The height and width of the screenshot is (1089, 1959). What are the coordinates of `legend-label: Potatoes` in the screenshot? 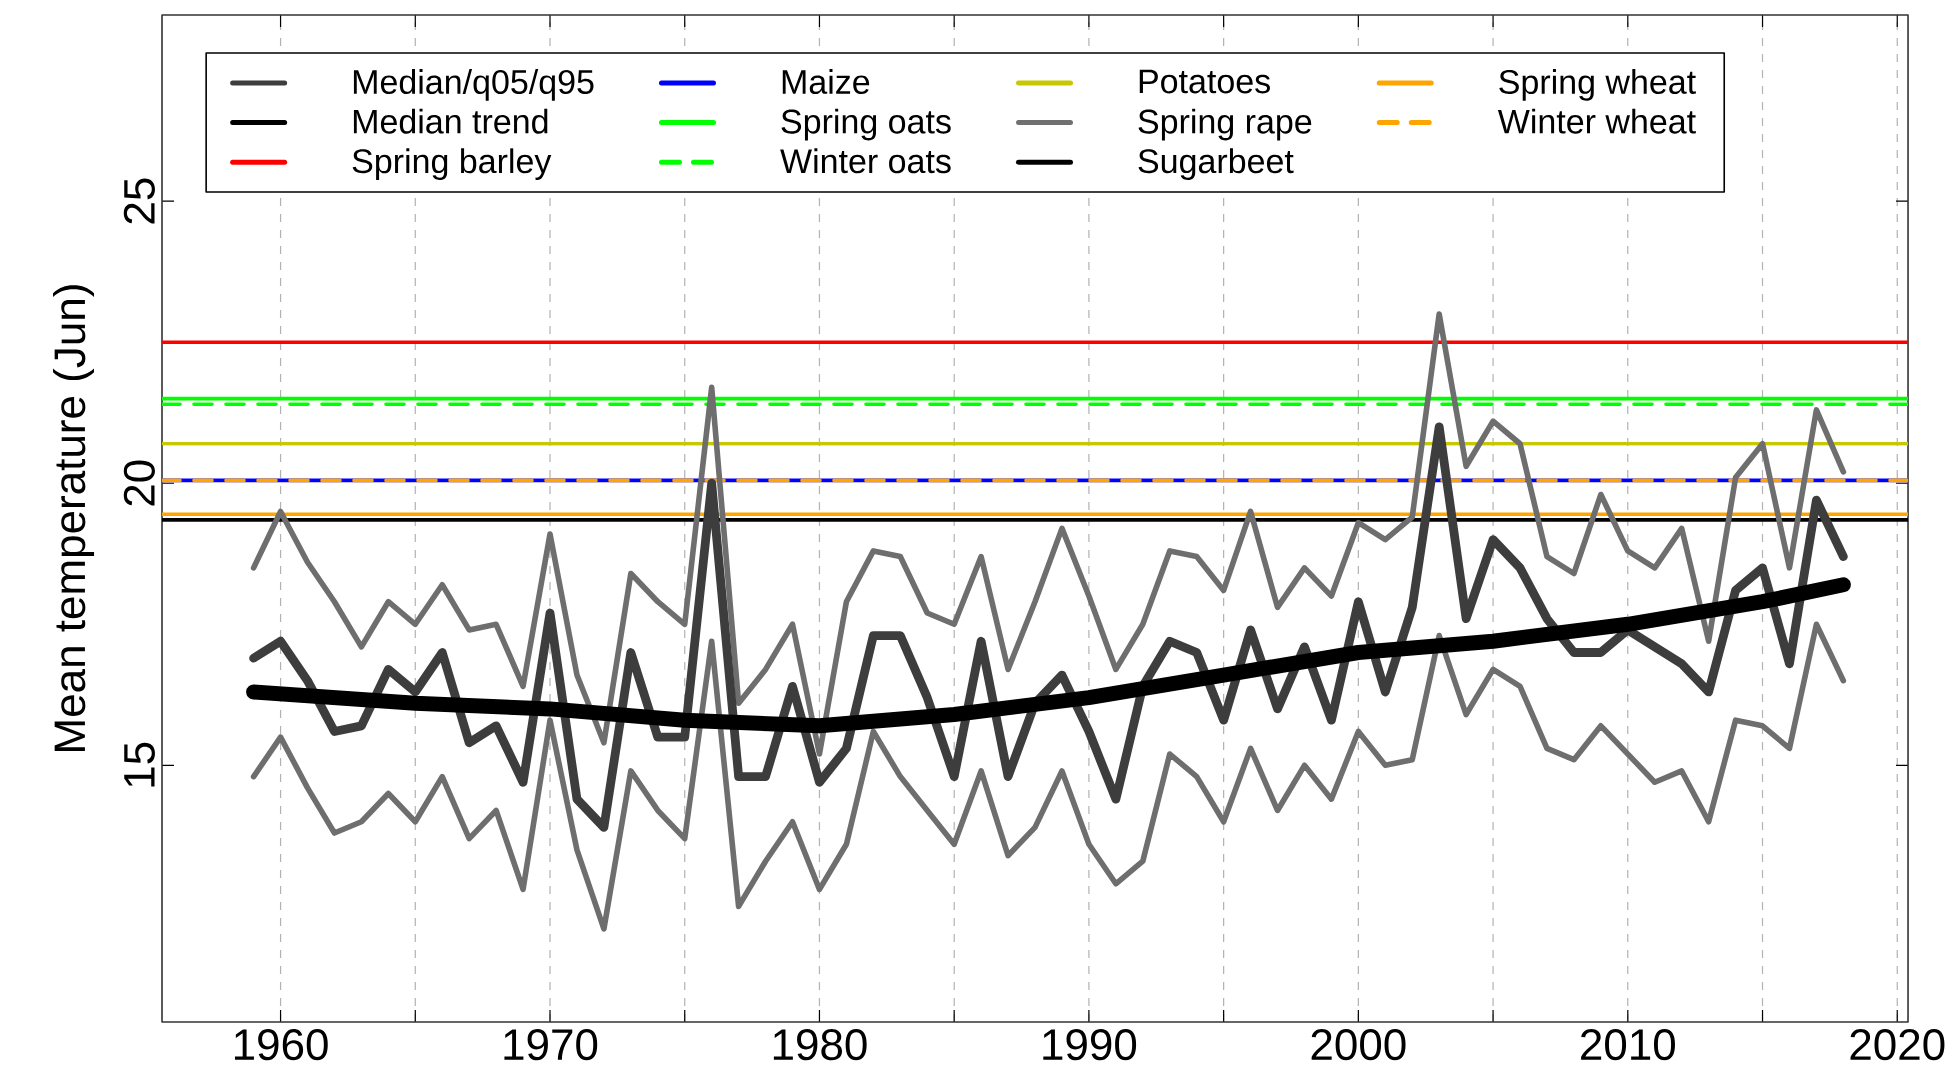 It's located at (1204, 81).